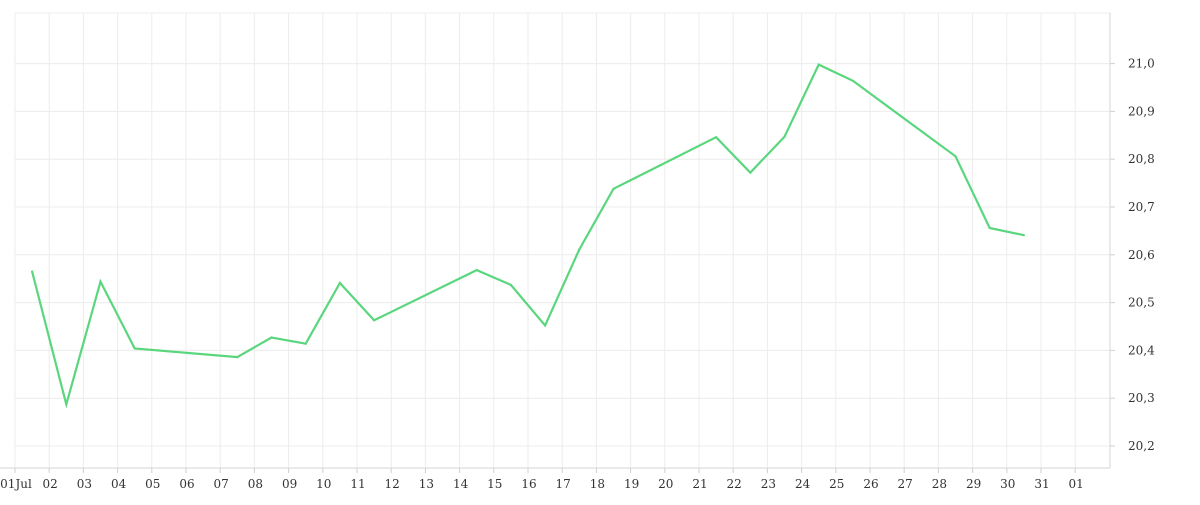  I want to click on x-tick-label: 27, so click(905, 484).